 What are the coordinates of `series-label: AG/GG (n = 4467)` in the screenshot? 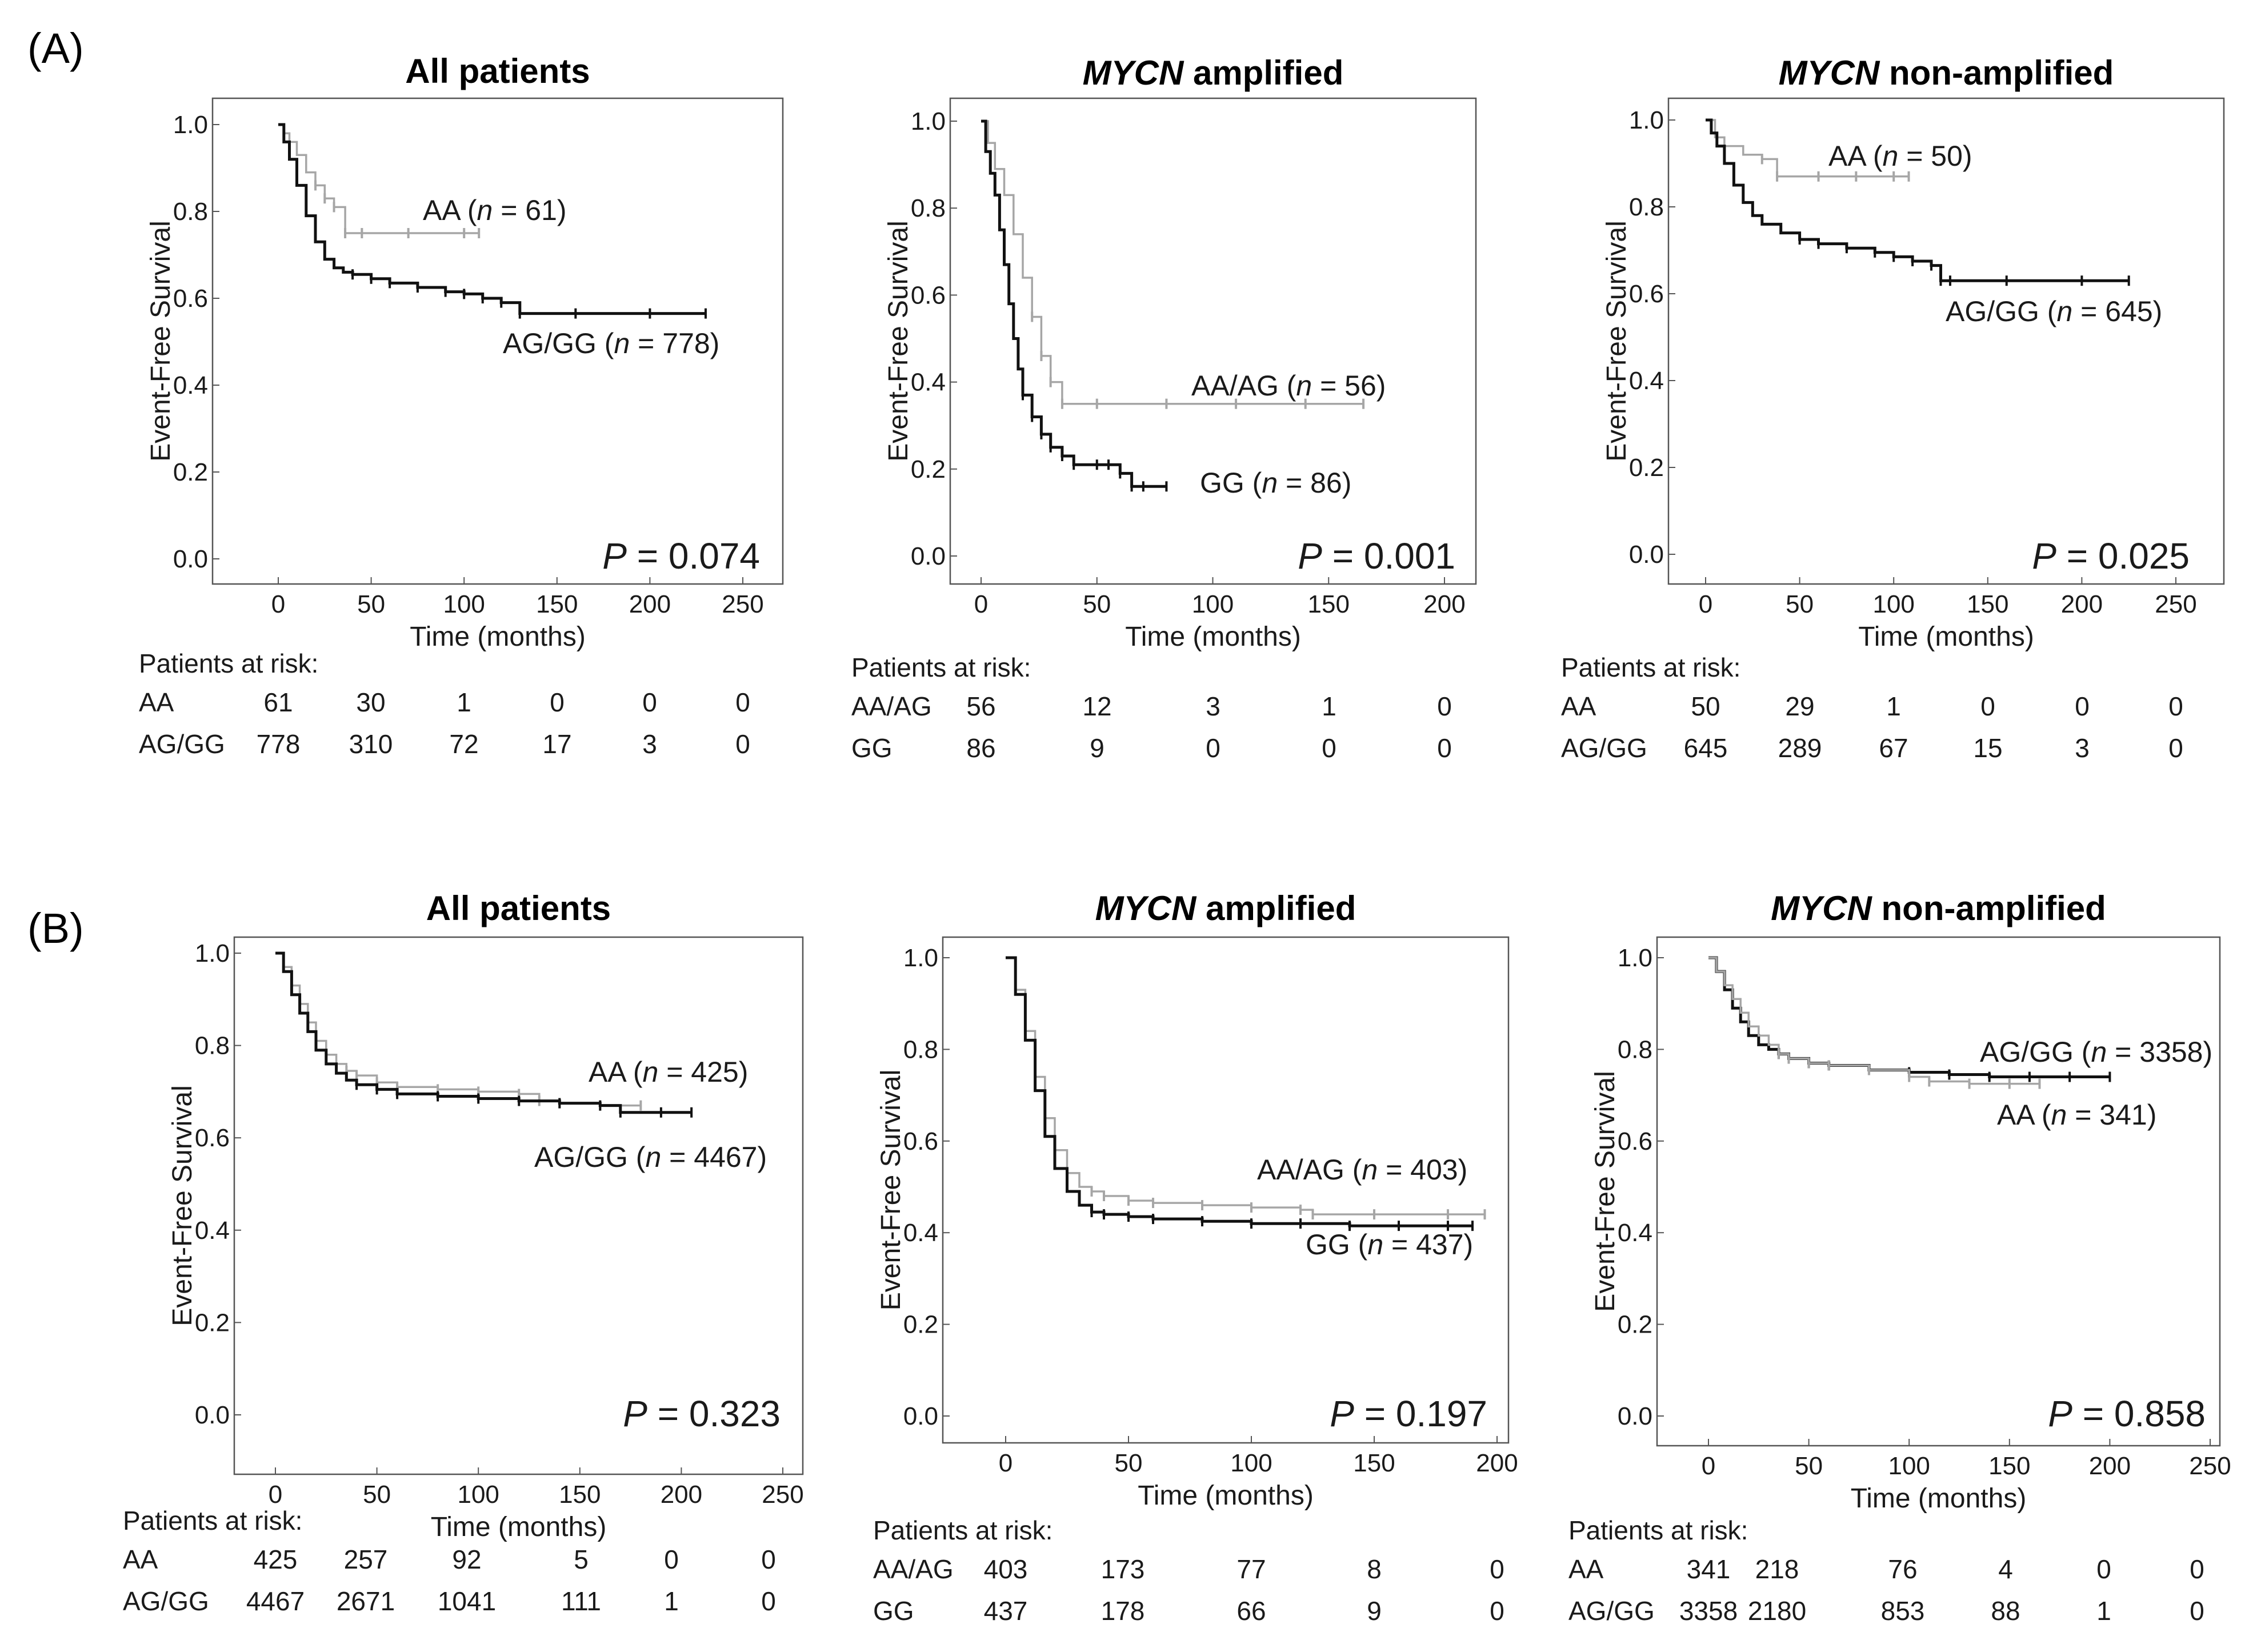 It's located at (650, 1157).